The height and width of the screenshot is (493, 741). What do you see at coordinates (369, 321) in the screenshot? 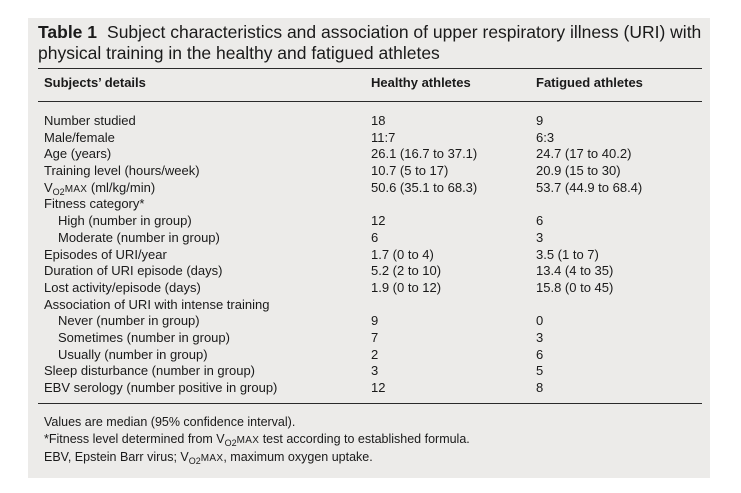
I see `table-row: Never (number in group) 9 0` at bounding box center [369, 321].